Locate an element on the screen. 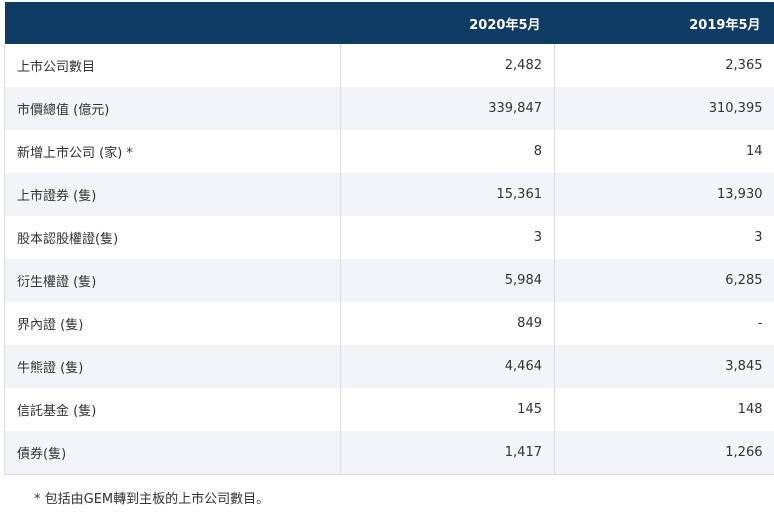  table-row: 債券(隻) 1,417 1,266 is located at coordinates (389, 453).